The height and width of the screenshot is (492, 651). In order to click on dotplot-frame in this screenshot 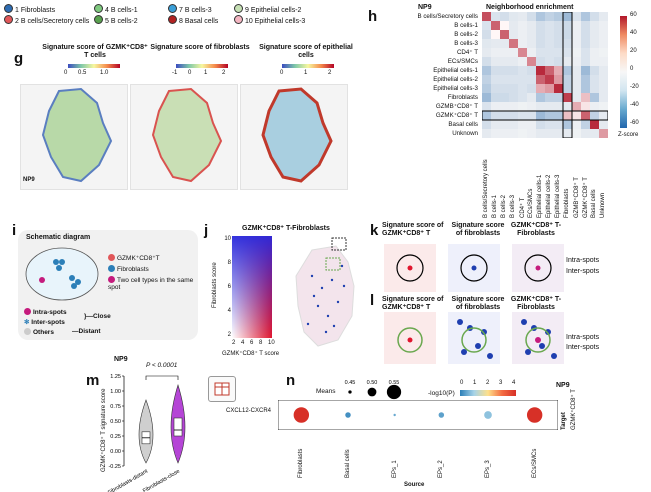, I will do `click(418, 415)`.